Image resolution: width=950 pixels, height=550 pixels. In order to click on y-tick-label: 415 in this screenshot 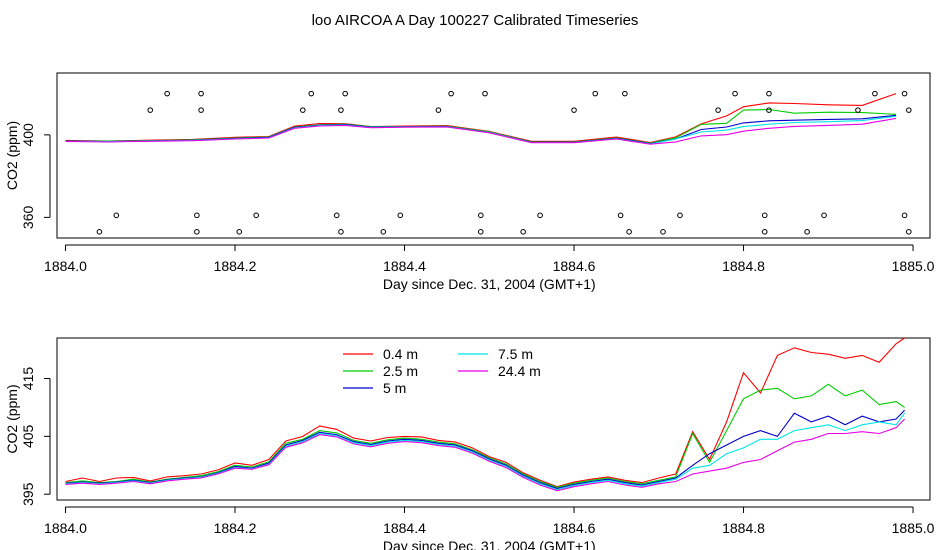, I will do `click(28, 379)`.